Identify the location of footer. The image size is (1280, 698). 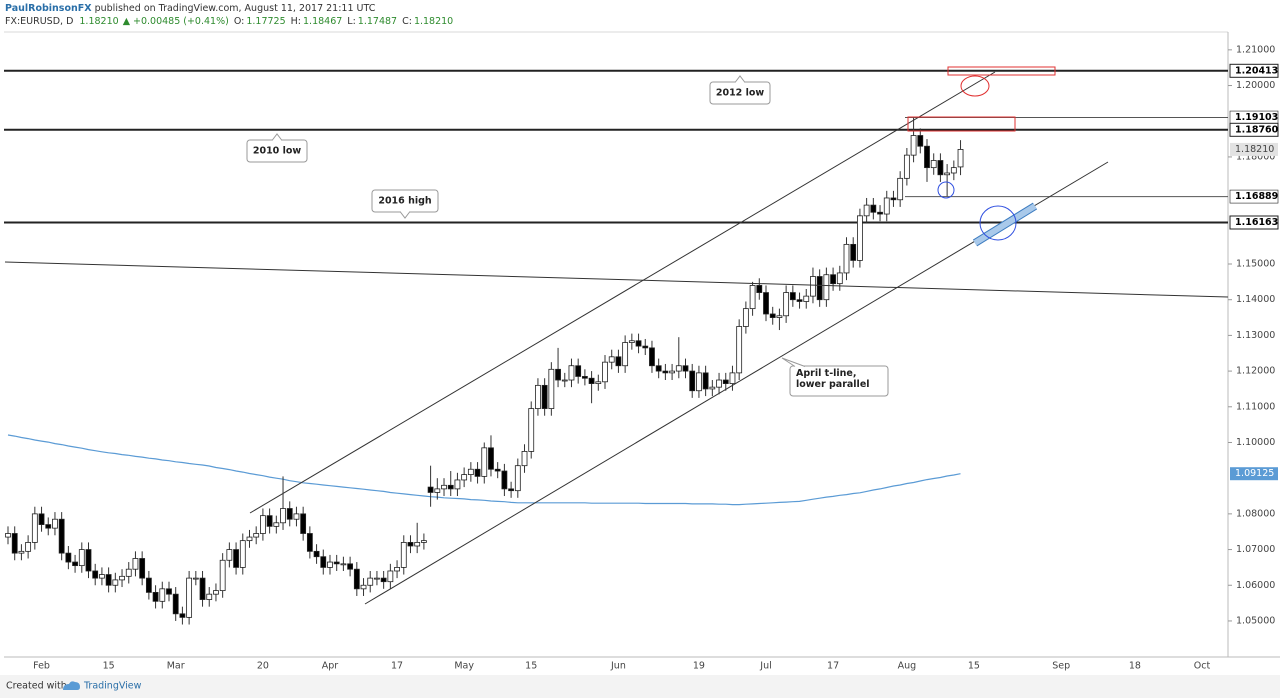
(640, 686).